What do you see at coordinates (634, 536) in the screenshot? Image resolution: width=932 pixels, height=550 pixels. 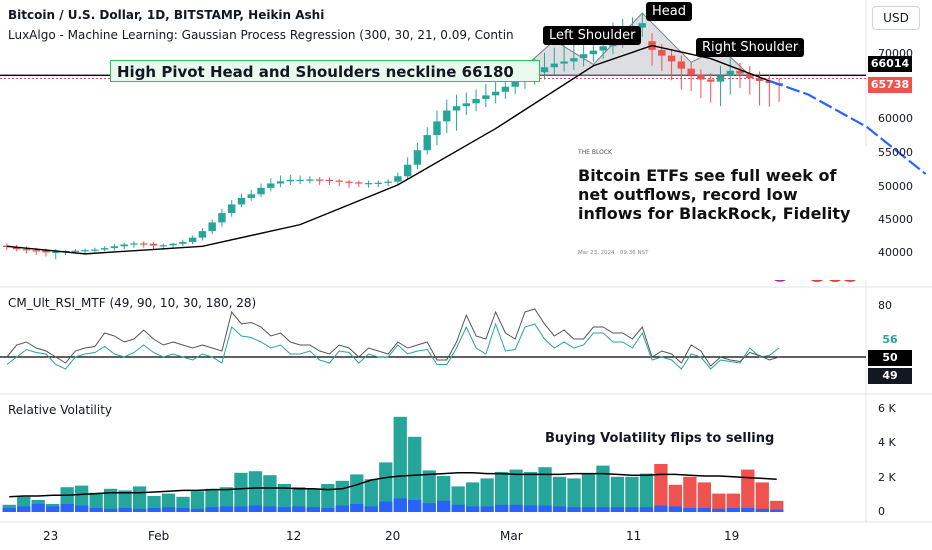 I see `time-tick-11: 11` at bounding box center [634, 536].